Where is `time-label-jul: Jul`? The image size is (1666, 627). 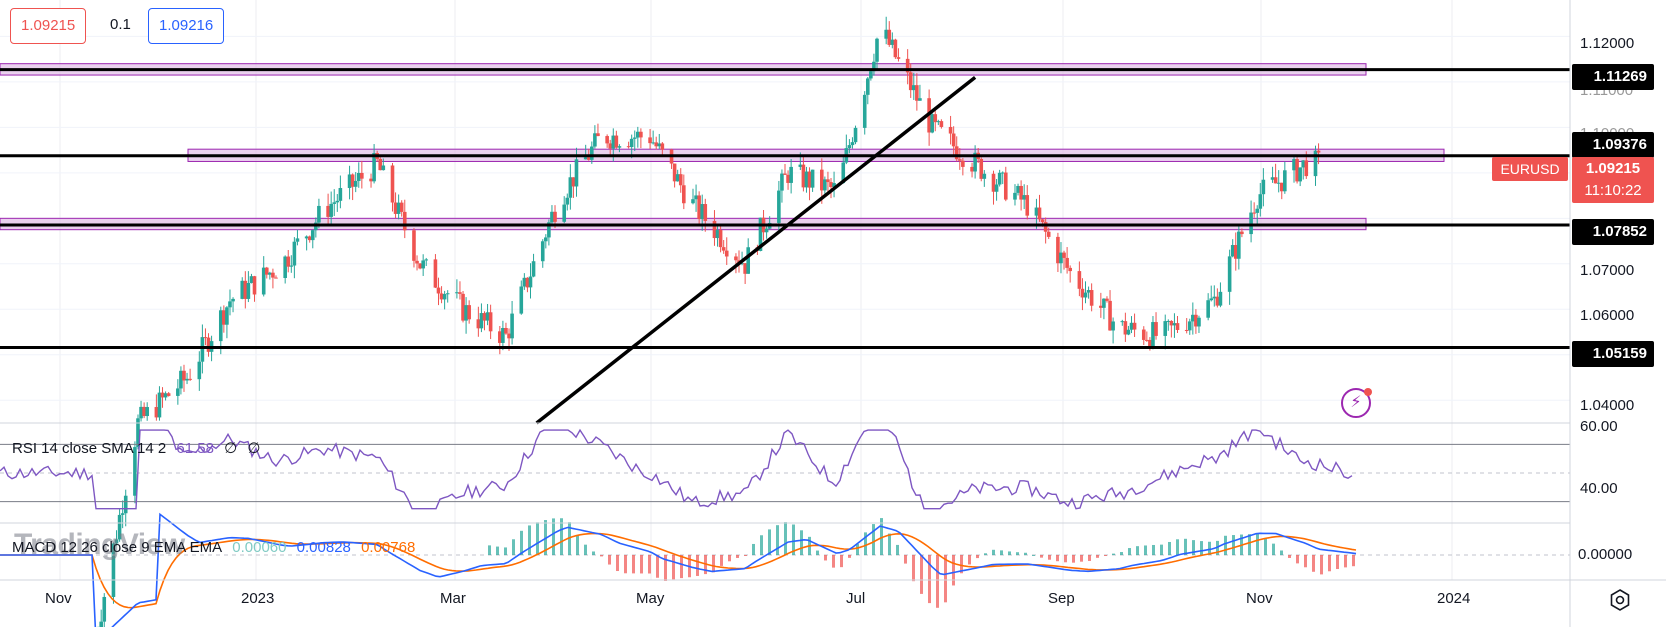 time-label-jul: Jul is located at coordinates (856, 598).